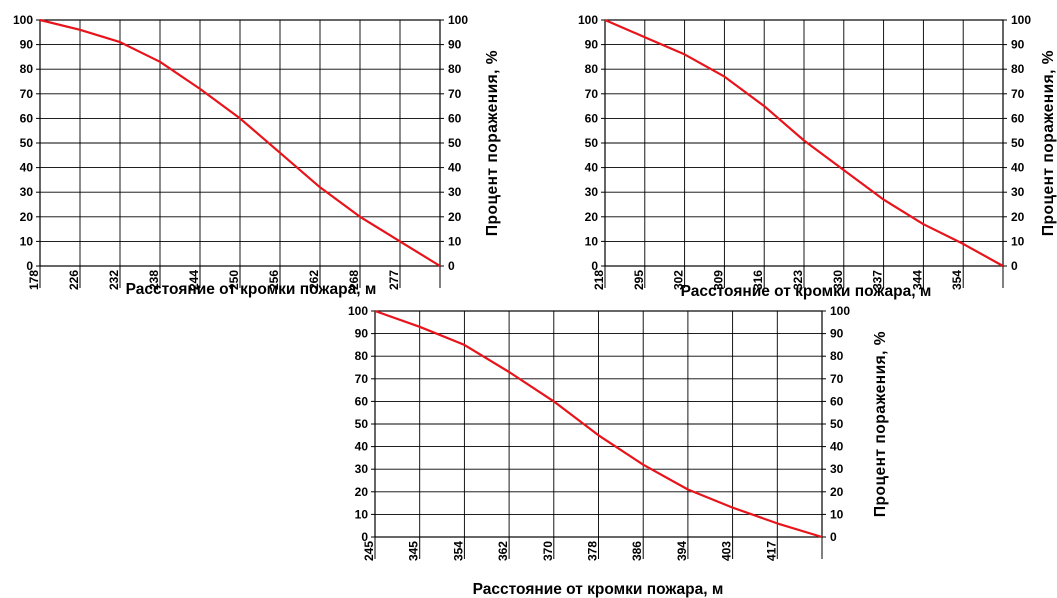  I want to click on chart2-y-tick-label: 10, so click(592, 241).